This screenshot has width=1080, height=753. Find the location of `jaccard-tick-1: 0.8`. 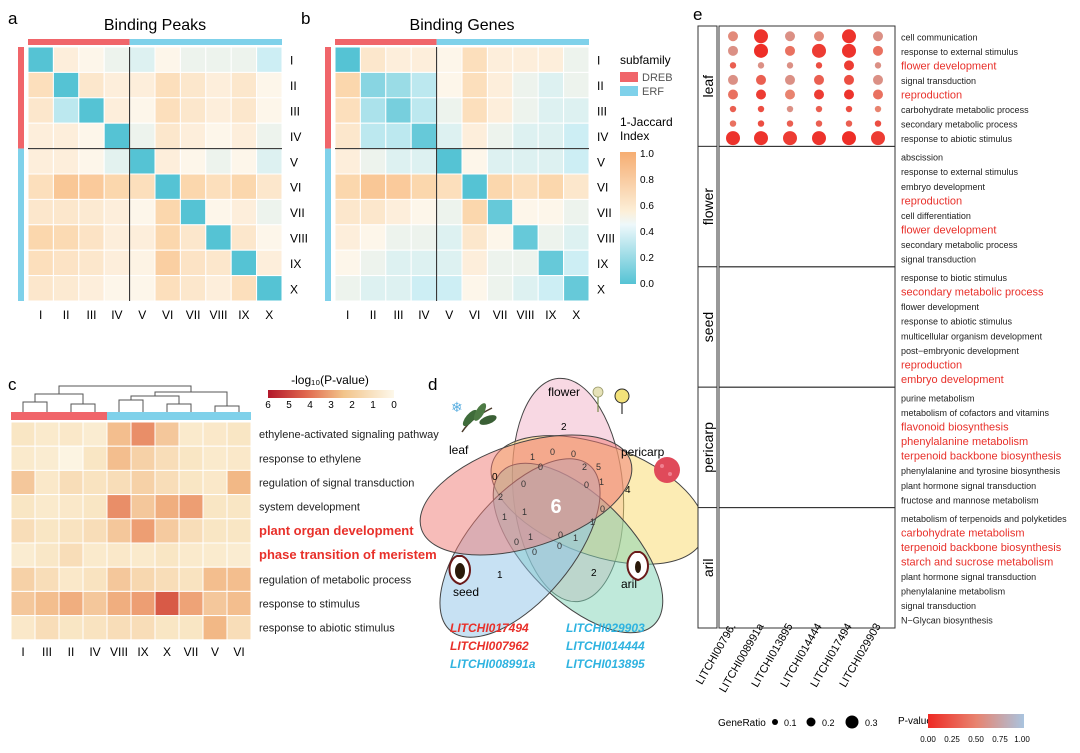

jaccard-tick-1: 0.8 is located at coordinates (647, 180).